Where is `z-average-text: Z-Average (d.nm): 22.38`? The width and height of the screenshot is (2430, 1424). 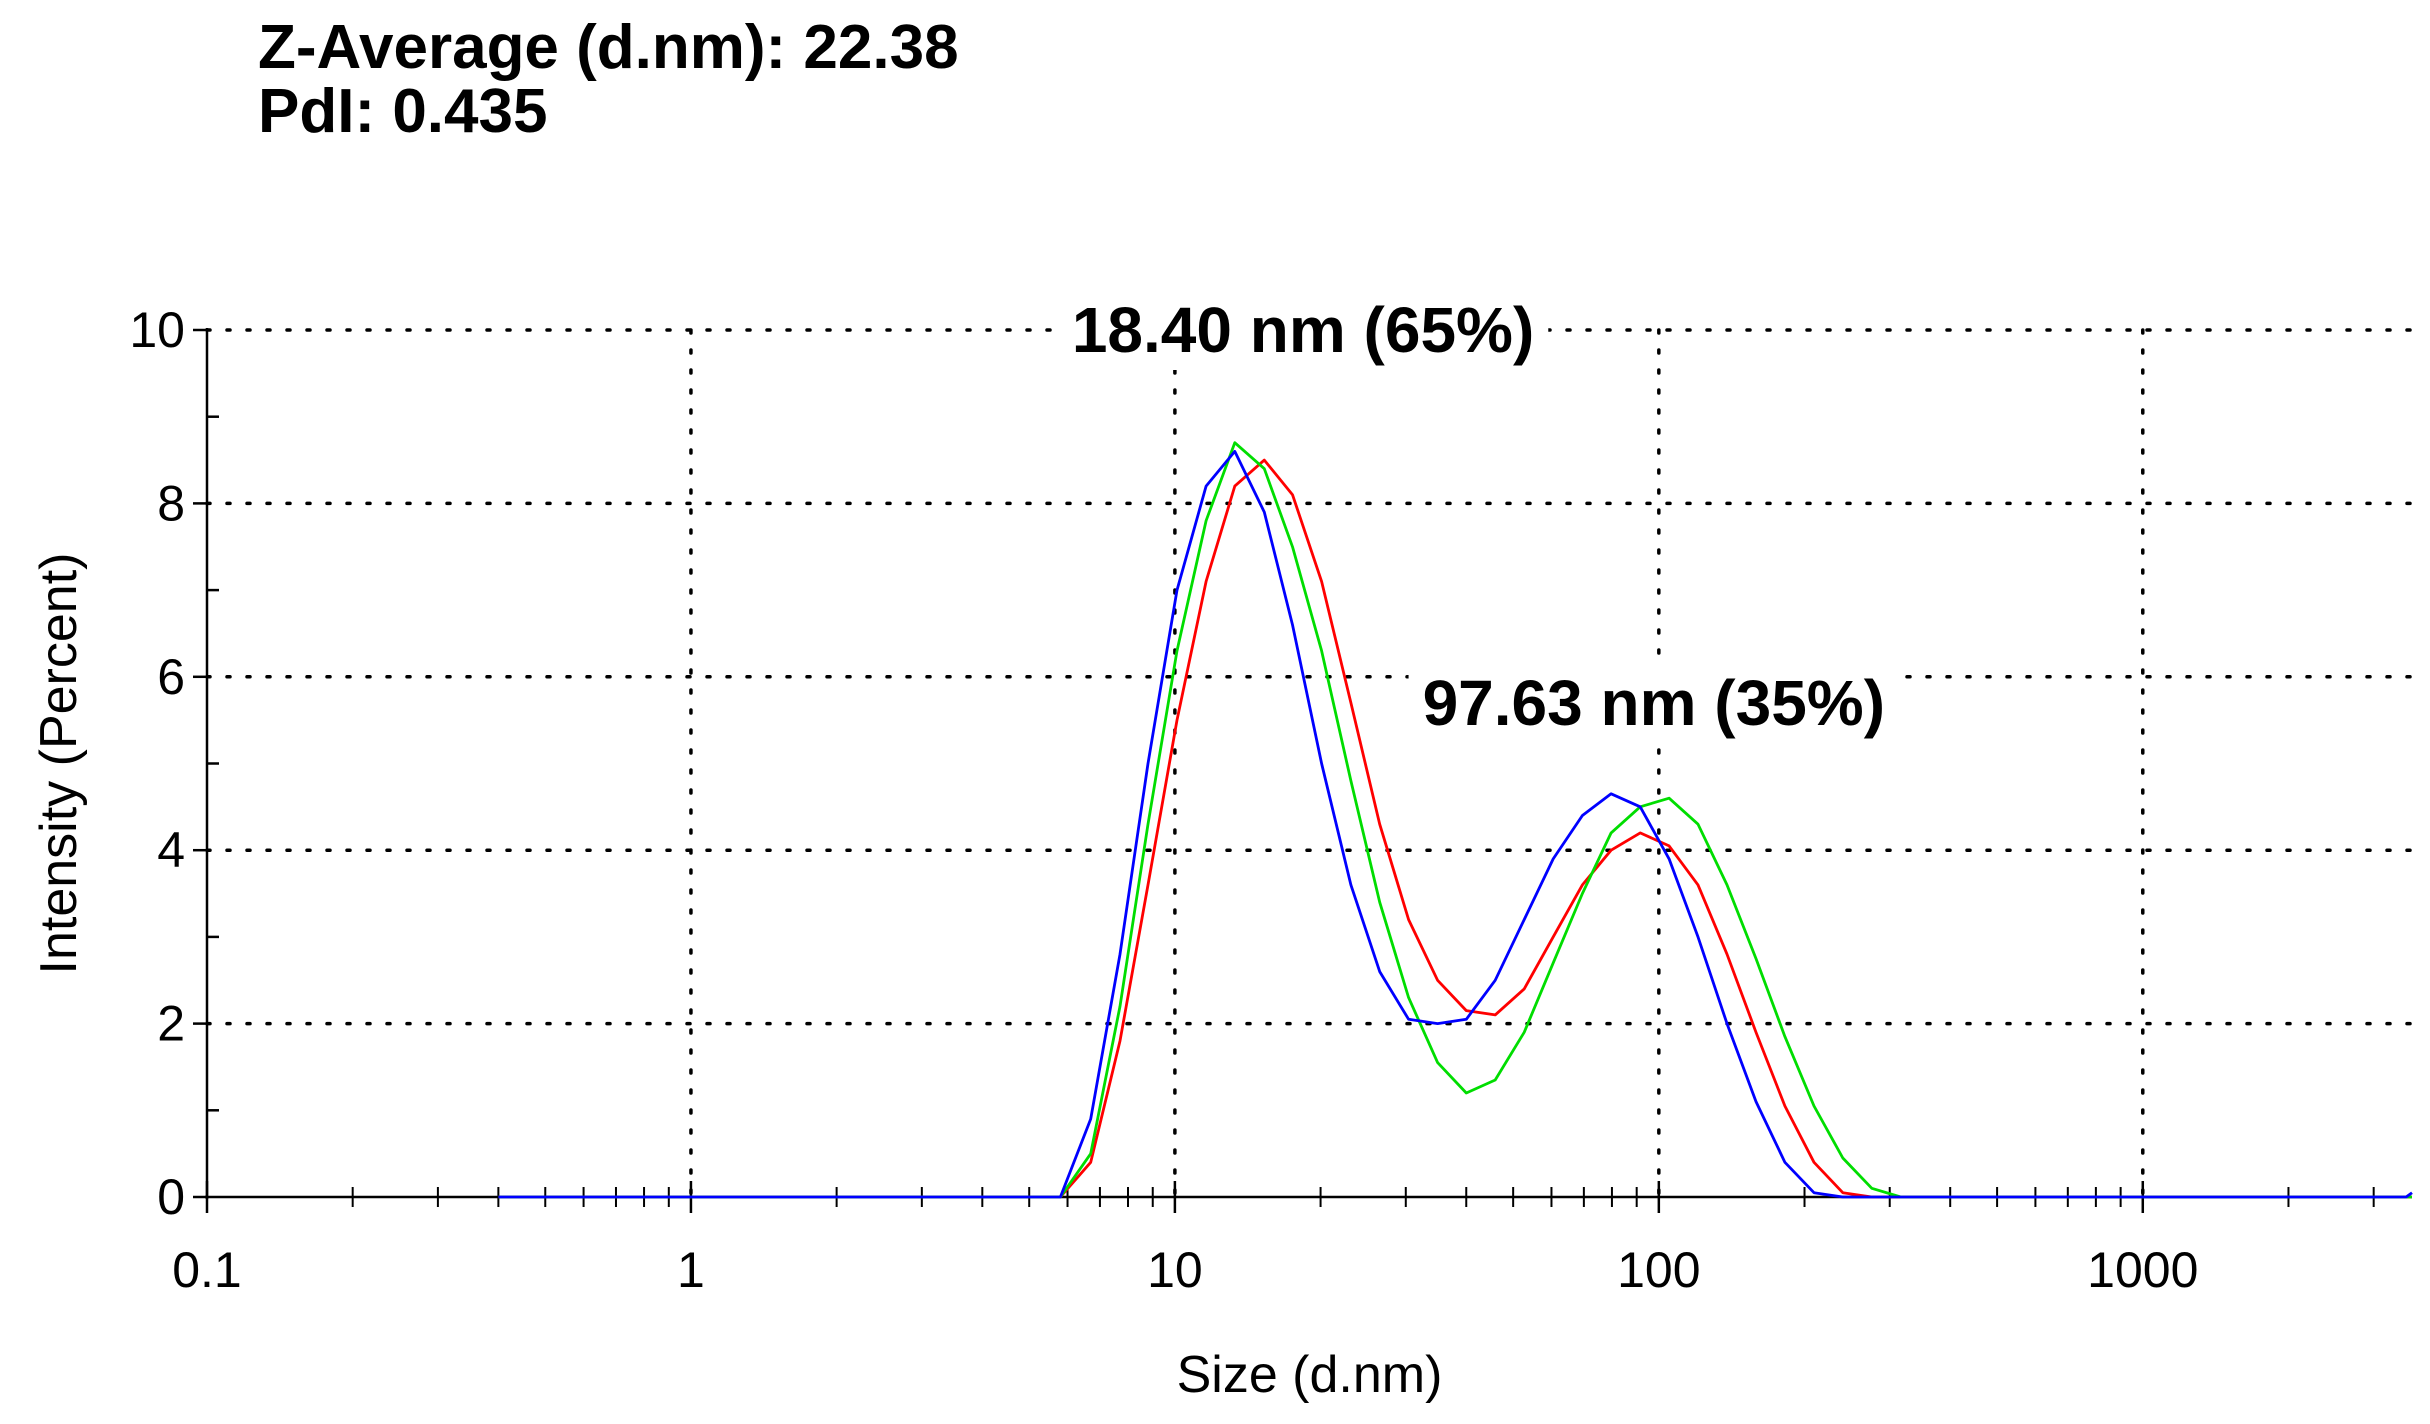 z-average-text: Z-Average (d.nm): 22.38 is located at coordinates (608, 47).